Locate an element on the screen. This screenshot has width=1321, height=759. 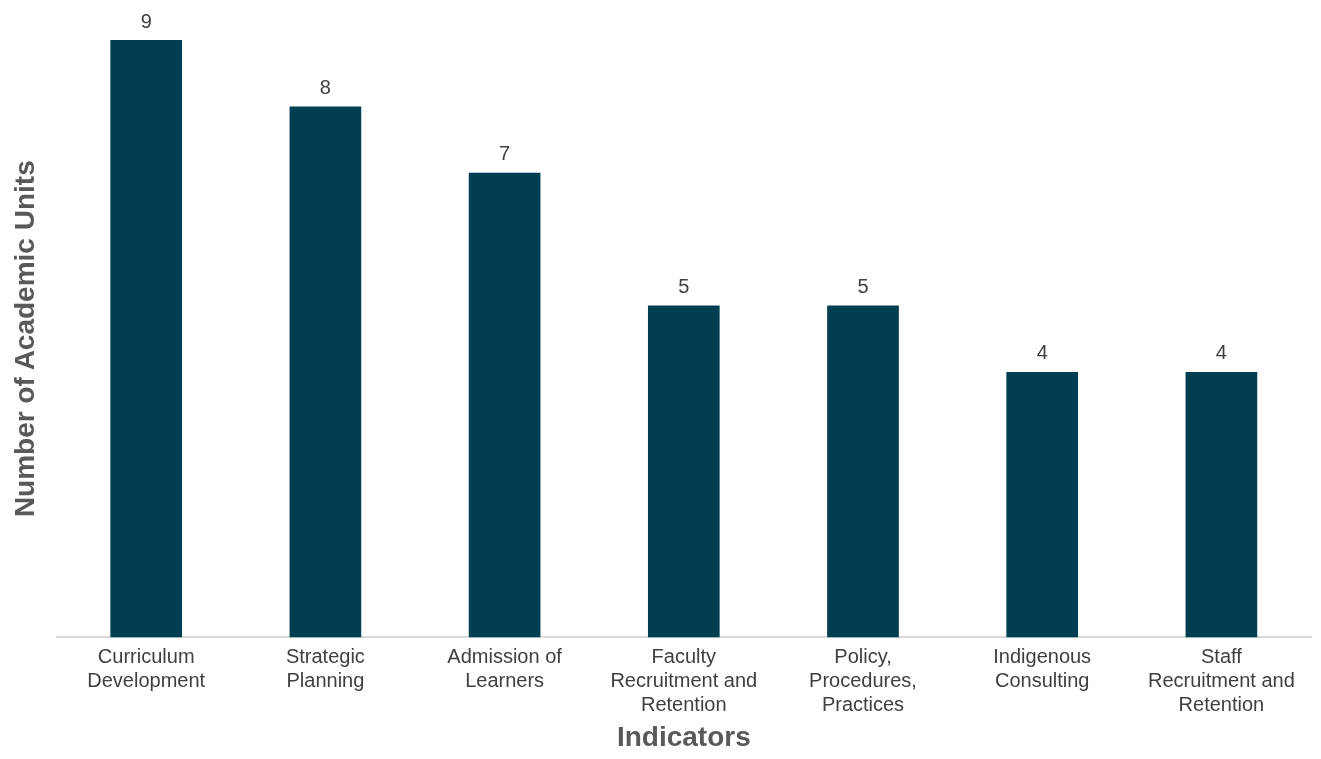
x-tick-label: Curriculum Development is located at coordinates (146, 667).